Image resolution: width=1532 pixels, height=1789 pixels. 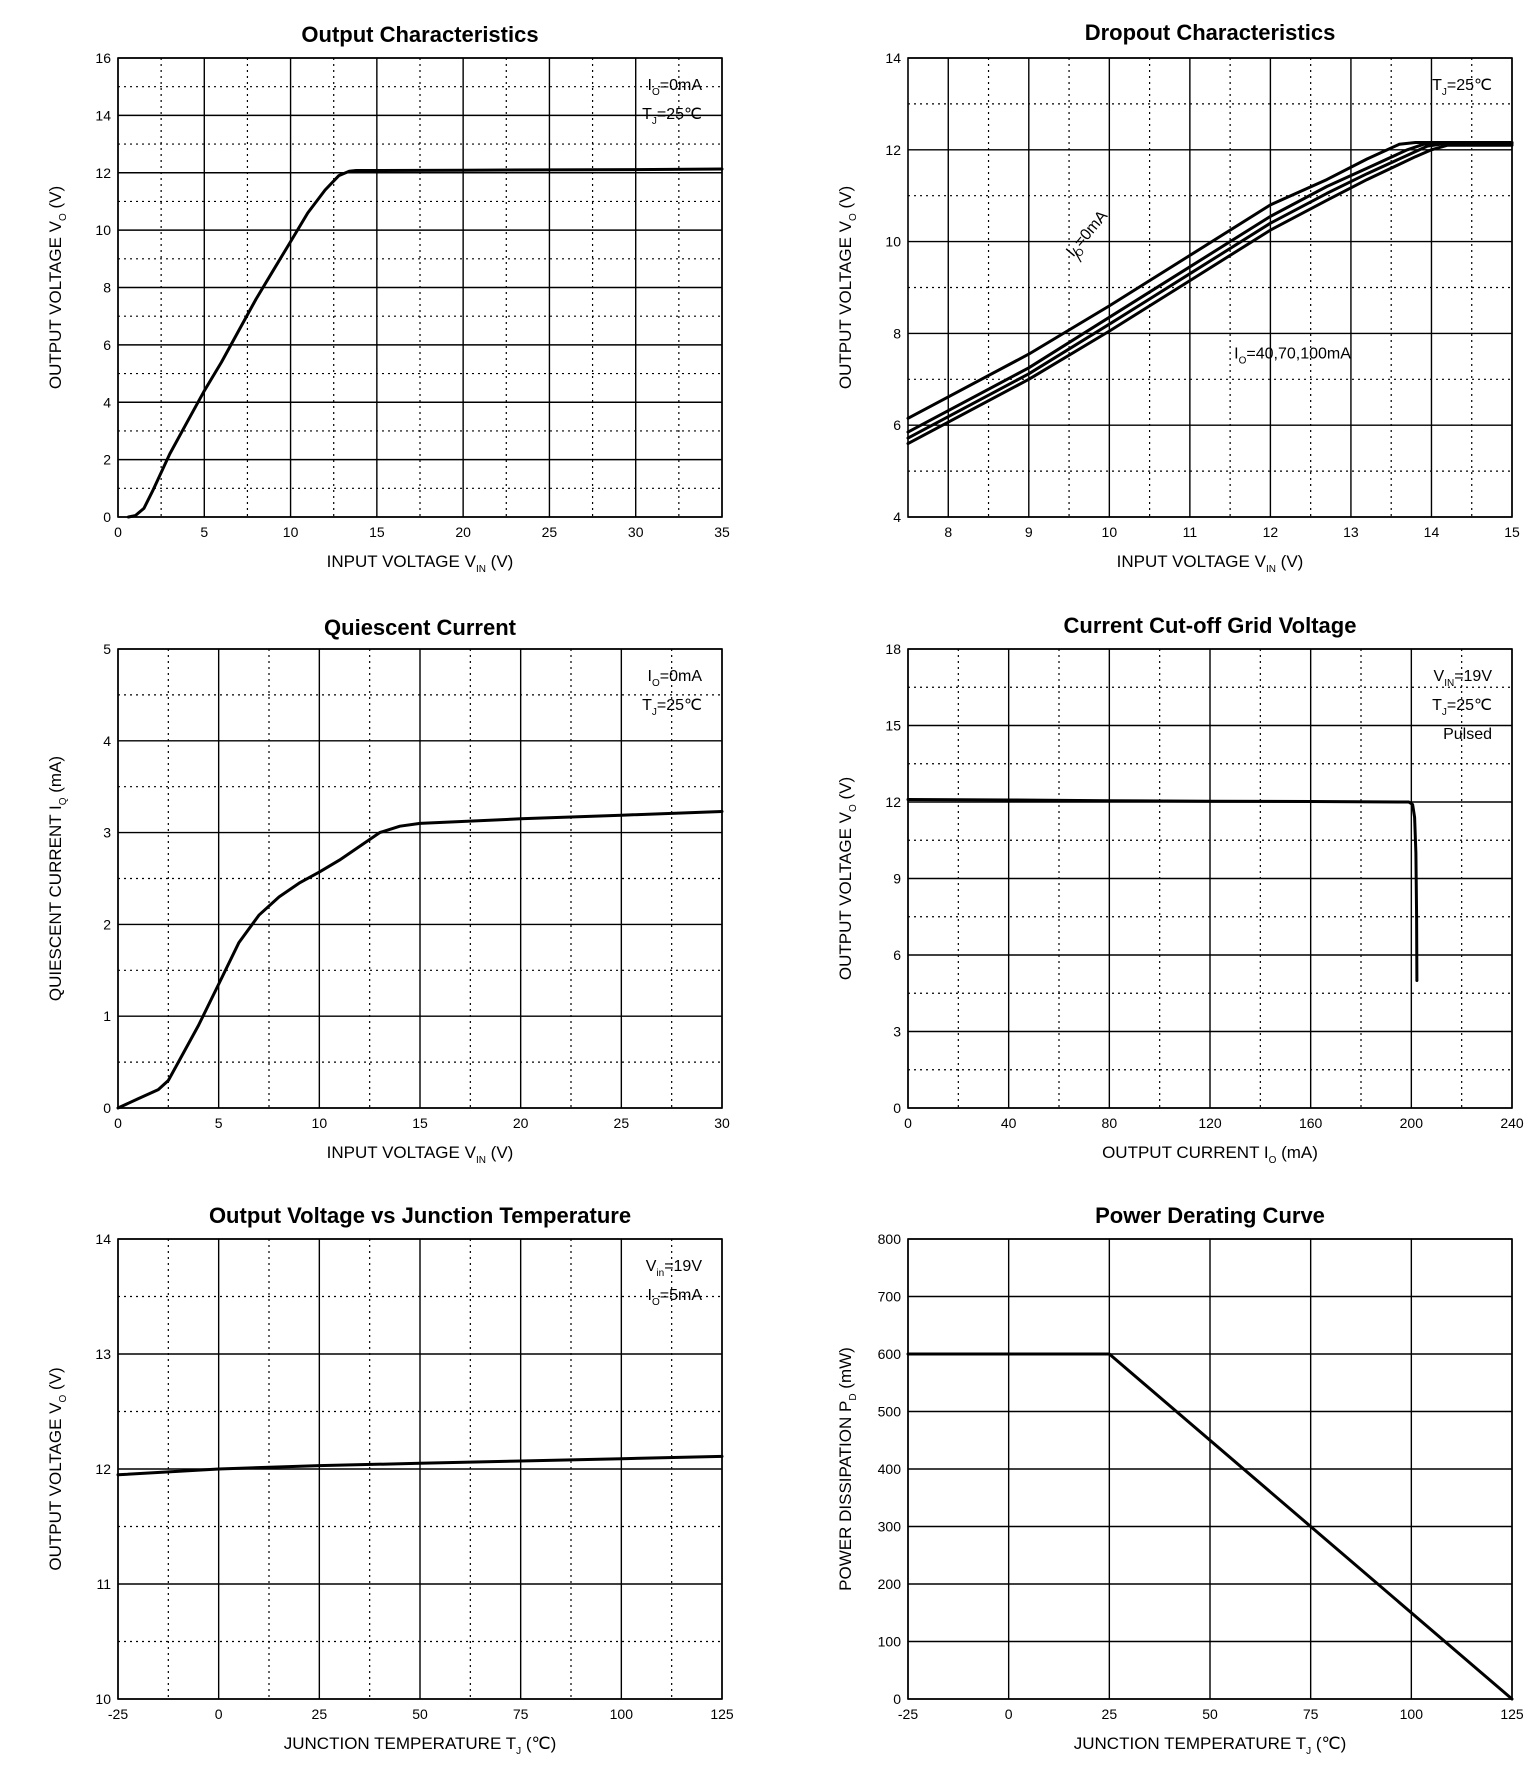 What do you see at coordinates (897, 879) in the screenshot?
I see `y-tick-label: 9` at bounding box center [897, 879].